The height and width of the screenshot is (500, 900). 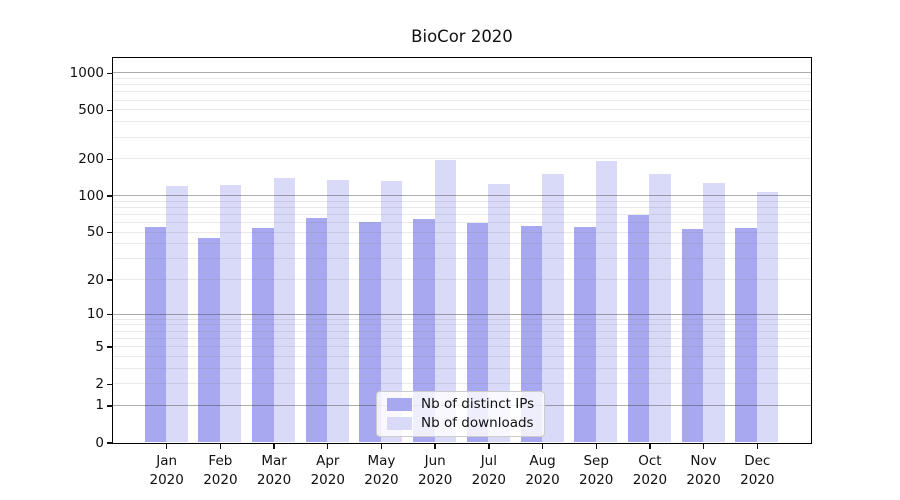 I want to click on bar-distinct-ips-jan, so click(x=155, y=335).